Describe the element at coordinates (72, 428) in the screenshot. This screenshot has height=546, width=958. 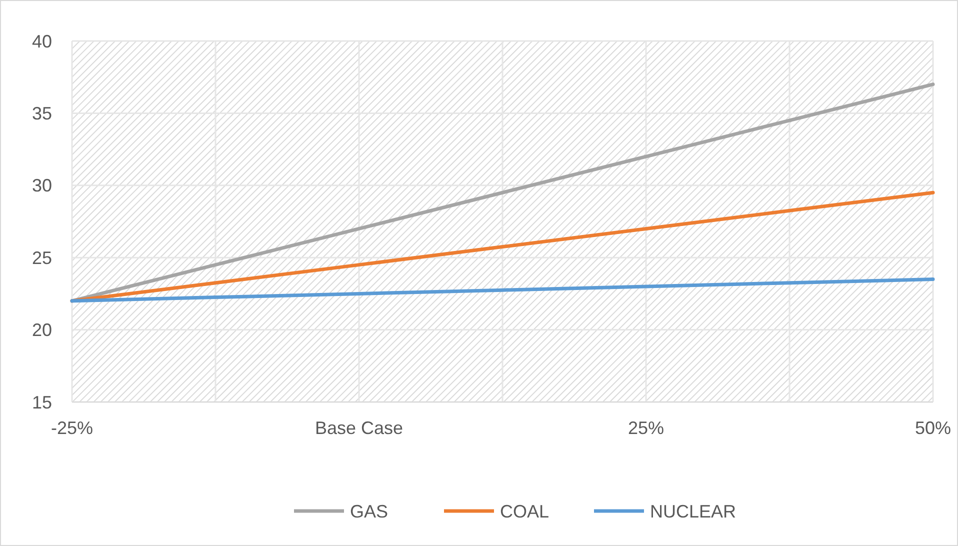
I see `x-tick-label: -25%` at that location.